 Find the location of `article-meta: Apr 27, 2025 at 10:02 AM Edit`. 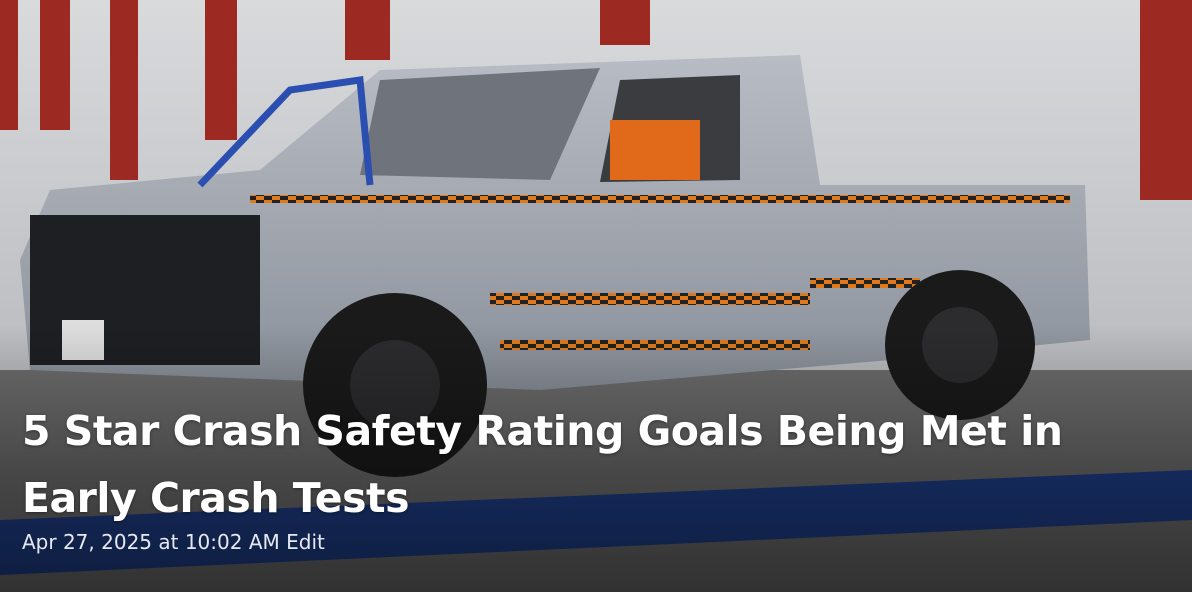

article-meta: Apr 27, 2025 at 10:02 AM Edit is located at coordinates (173, 542).